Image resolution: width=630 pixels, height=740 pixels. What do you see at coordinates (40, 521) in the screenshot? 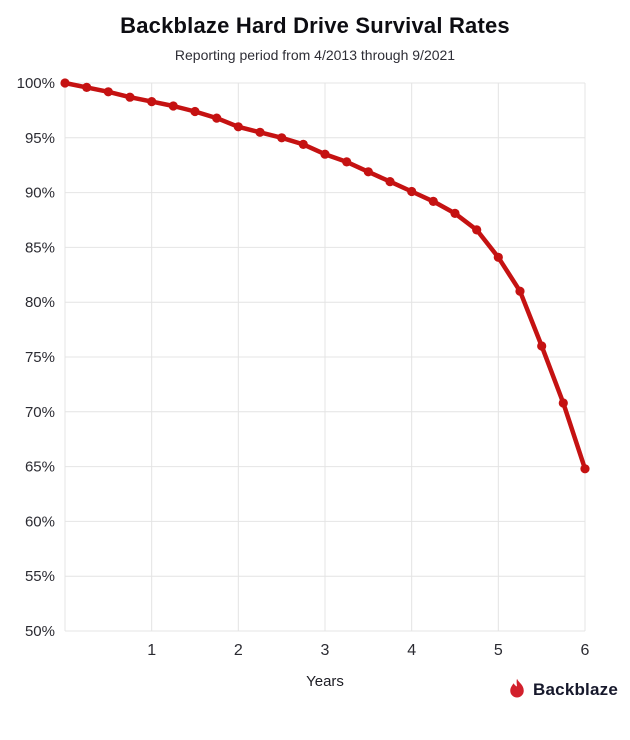
I see `y-tick-label: 60%` at bounding box center [40, 521].